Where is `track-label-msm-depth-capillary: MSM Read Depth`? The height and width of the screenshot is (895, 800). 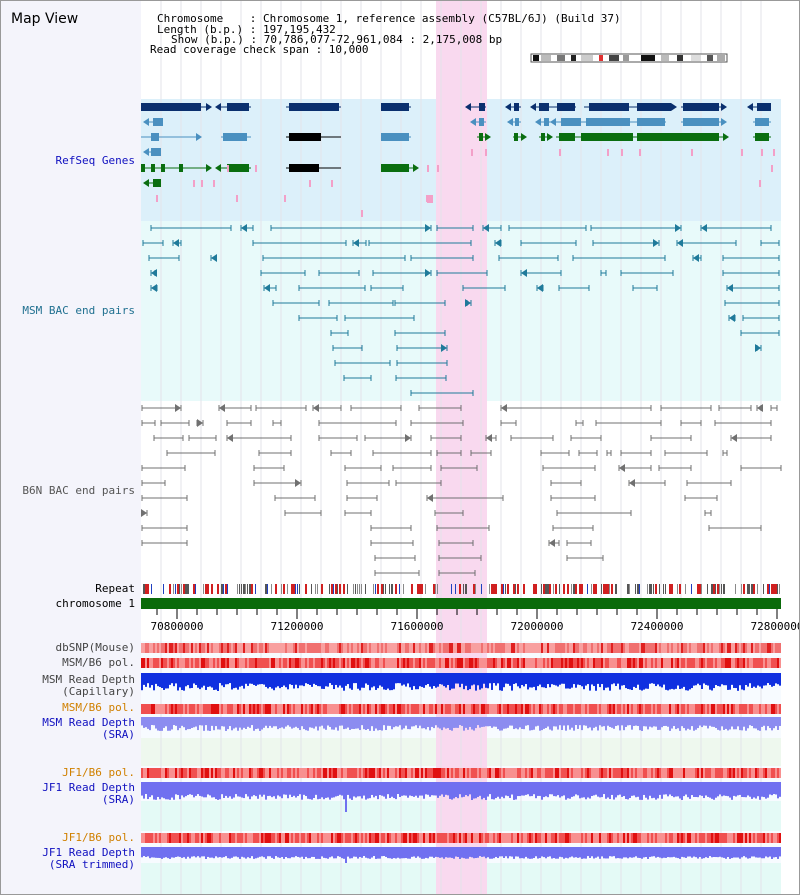
track-label-msm-depth-capillary: MSM Read Depth is located at coordinates (88, 679).